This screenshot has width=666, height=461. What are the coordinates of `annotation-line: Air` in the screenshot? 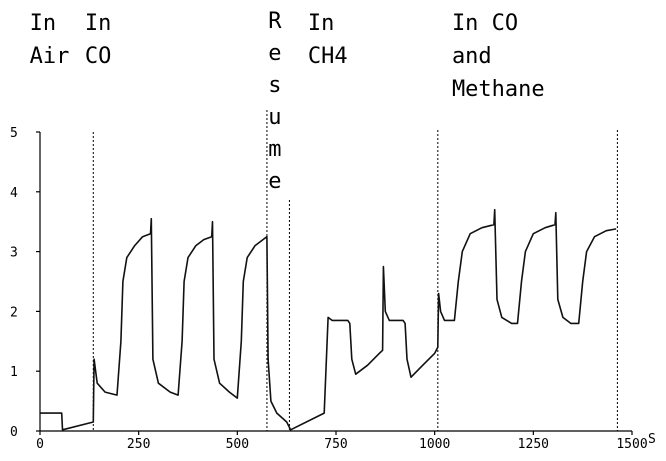 It's located at (50, 56).